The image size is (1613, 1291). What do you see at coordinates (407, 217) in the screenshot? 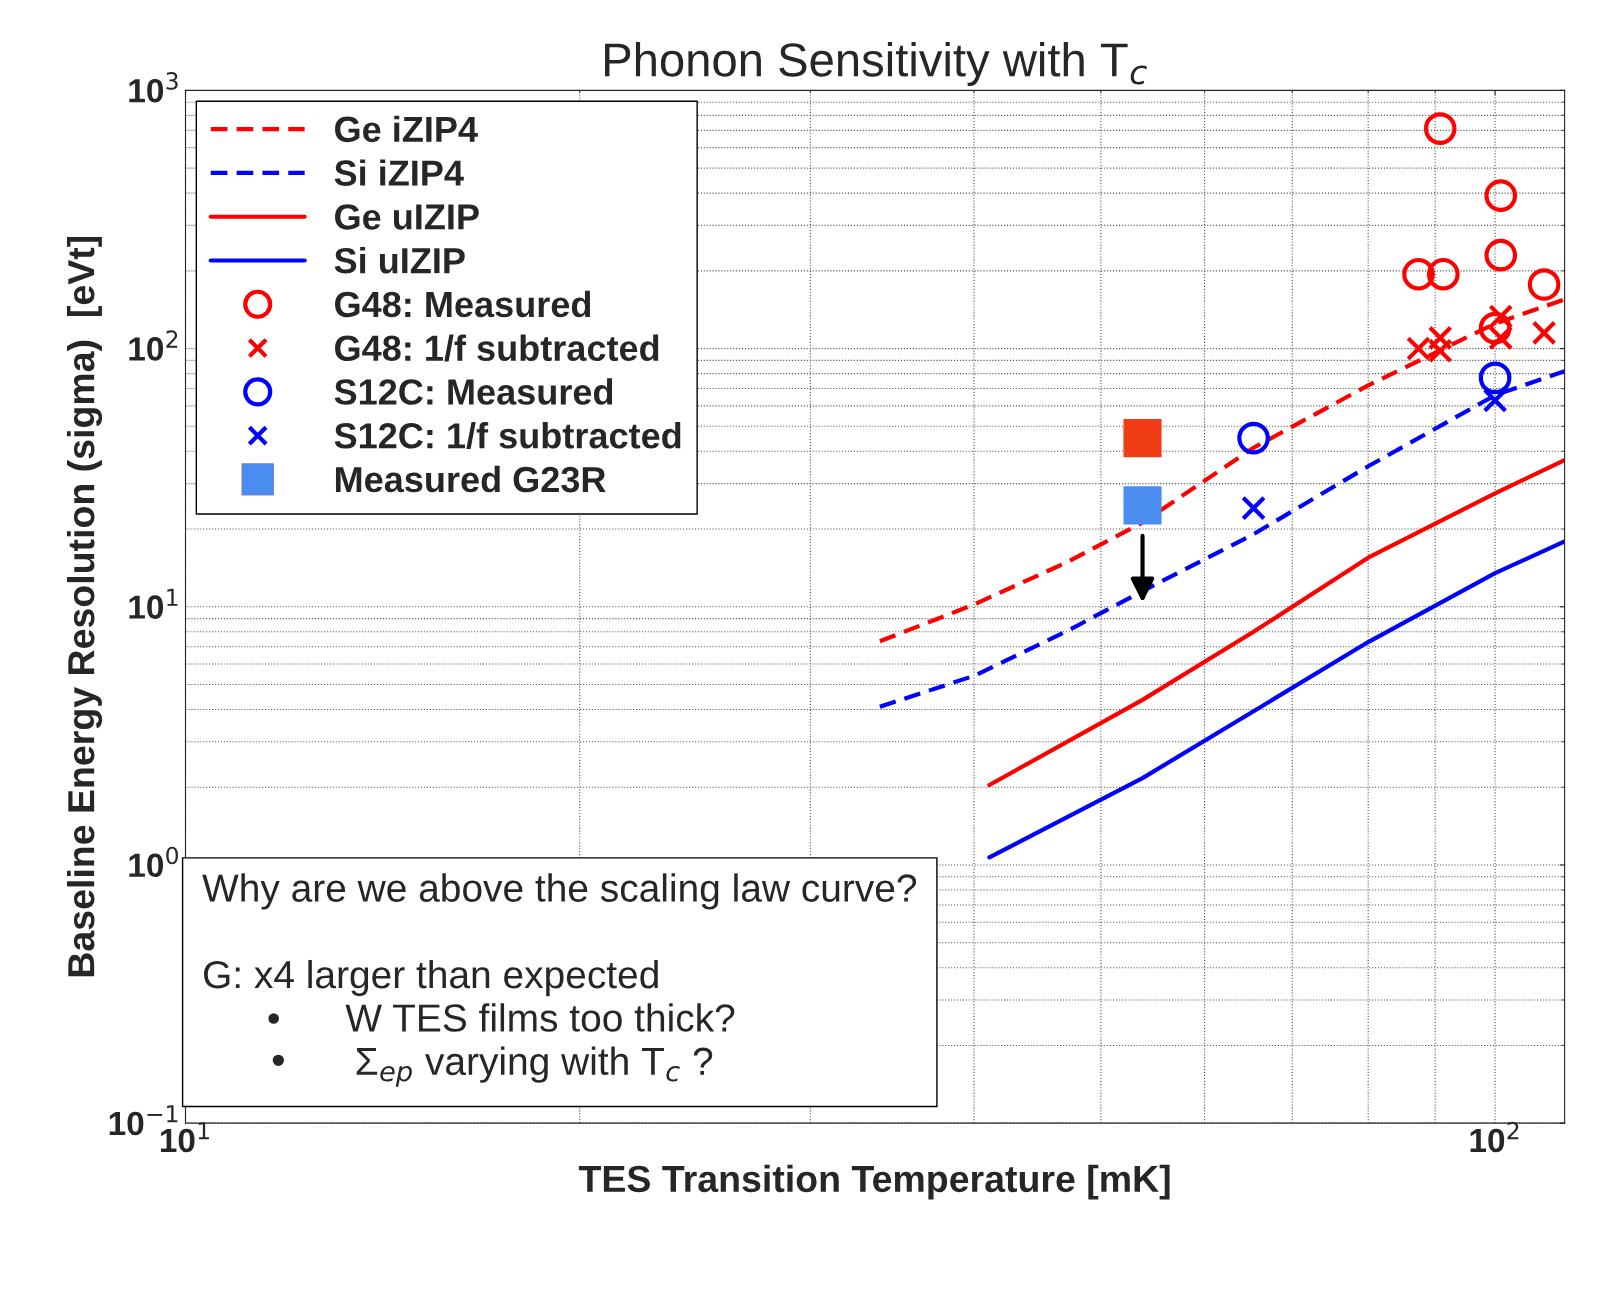
I see `legend-label: Ge uIZIP` at bounding box center [407, 217].